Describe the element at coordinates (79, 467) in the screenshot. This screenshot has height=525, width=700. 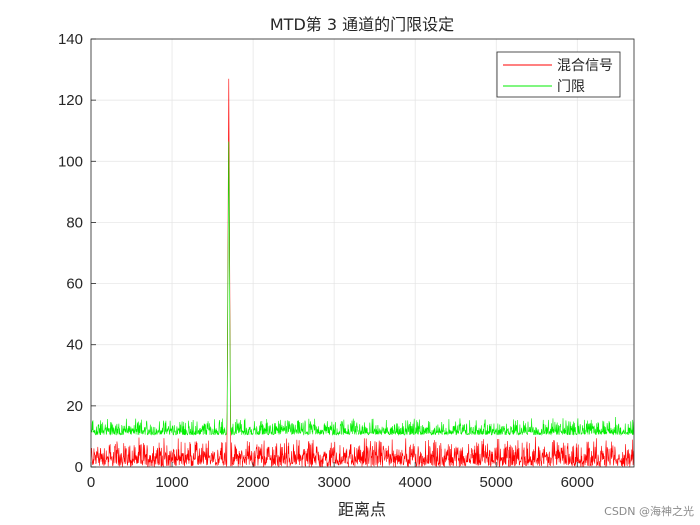
I see `y-tick-label: 0` at that location.